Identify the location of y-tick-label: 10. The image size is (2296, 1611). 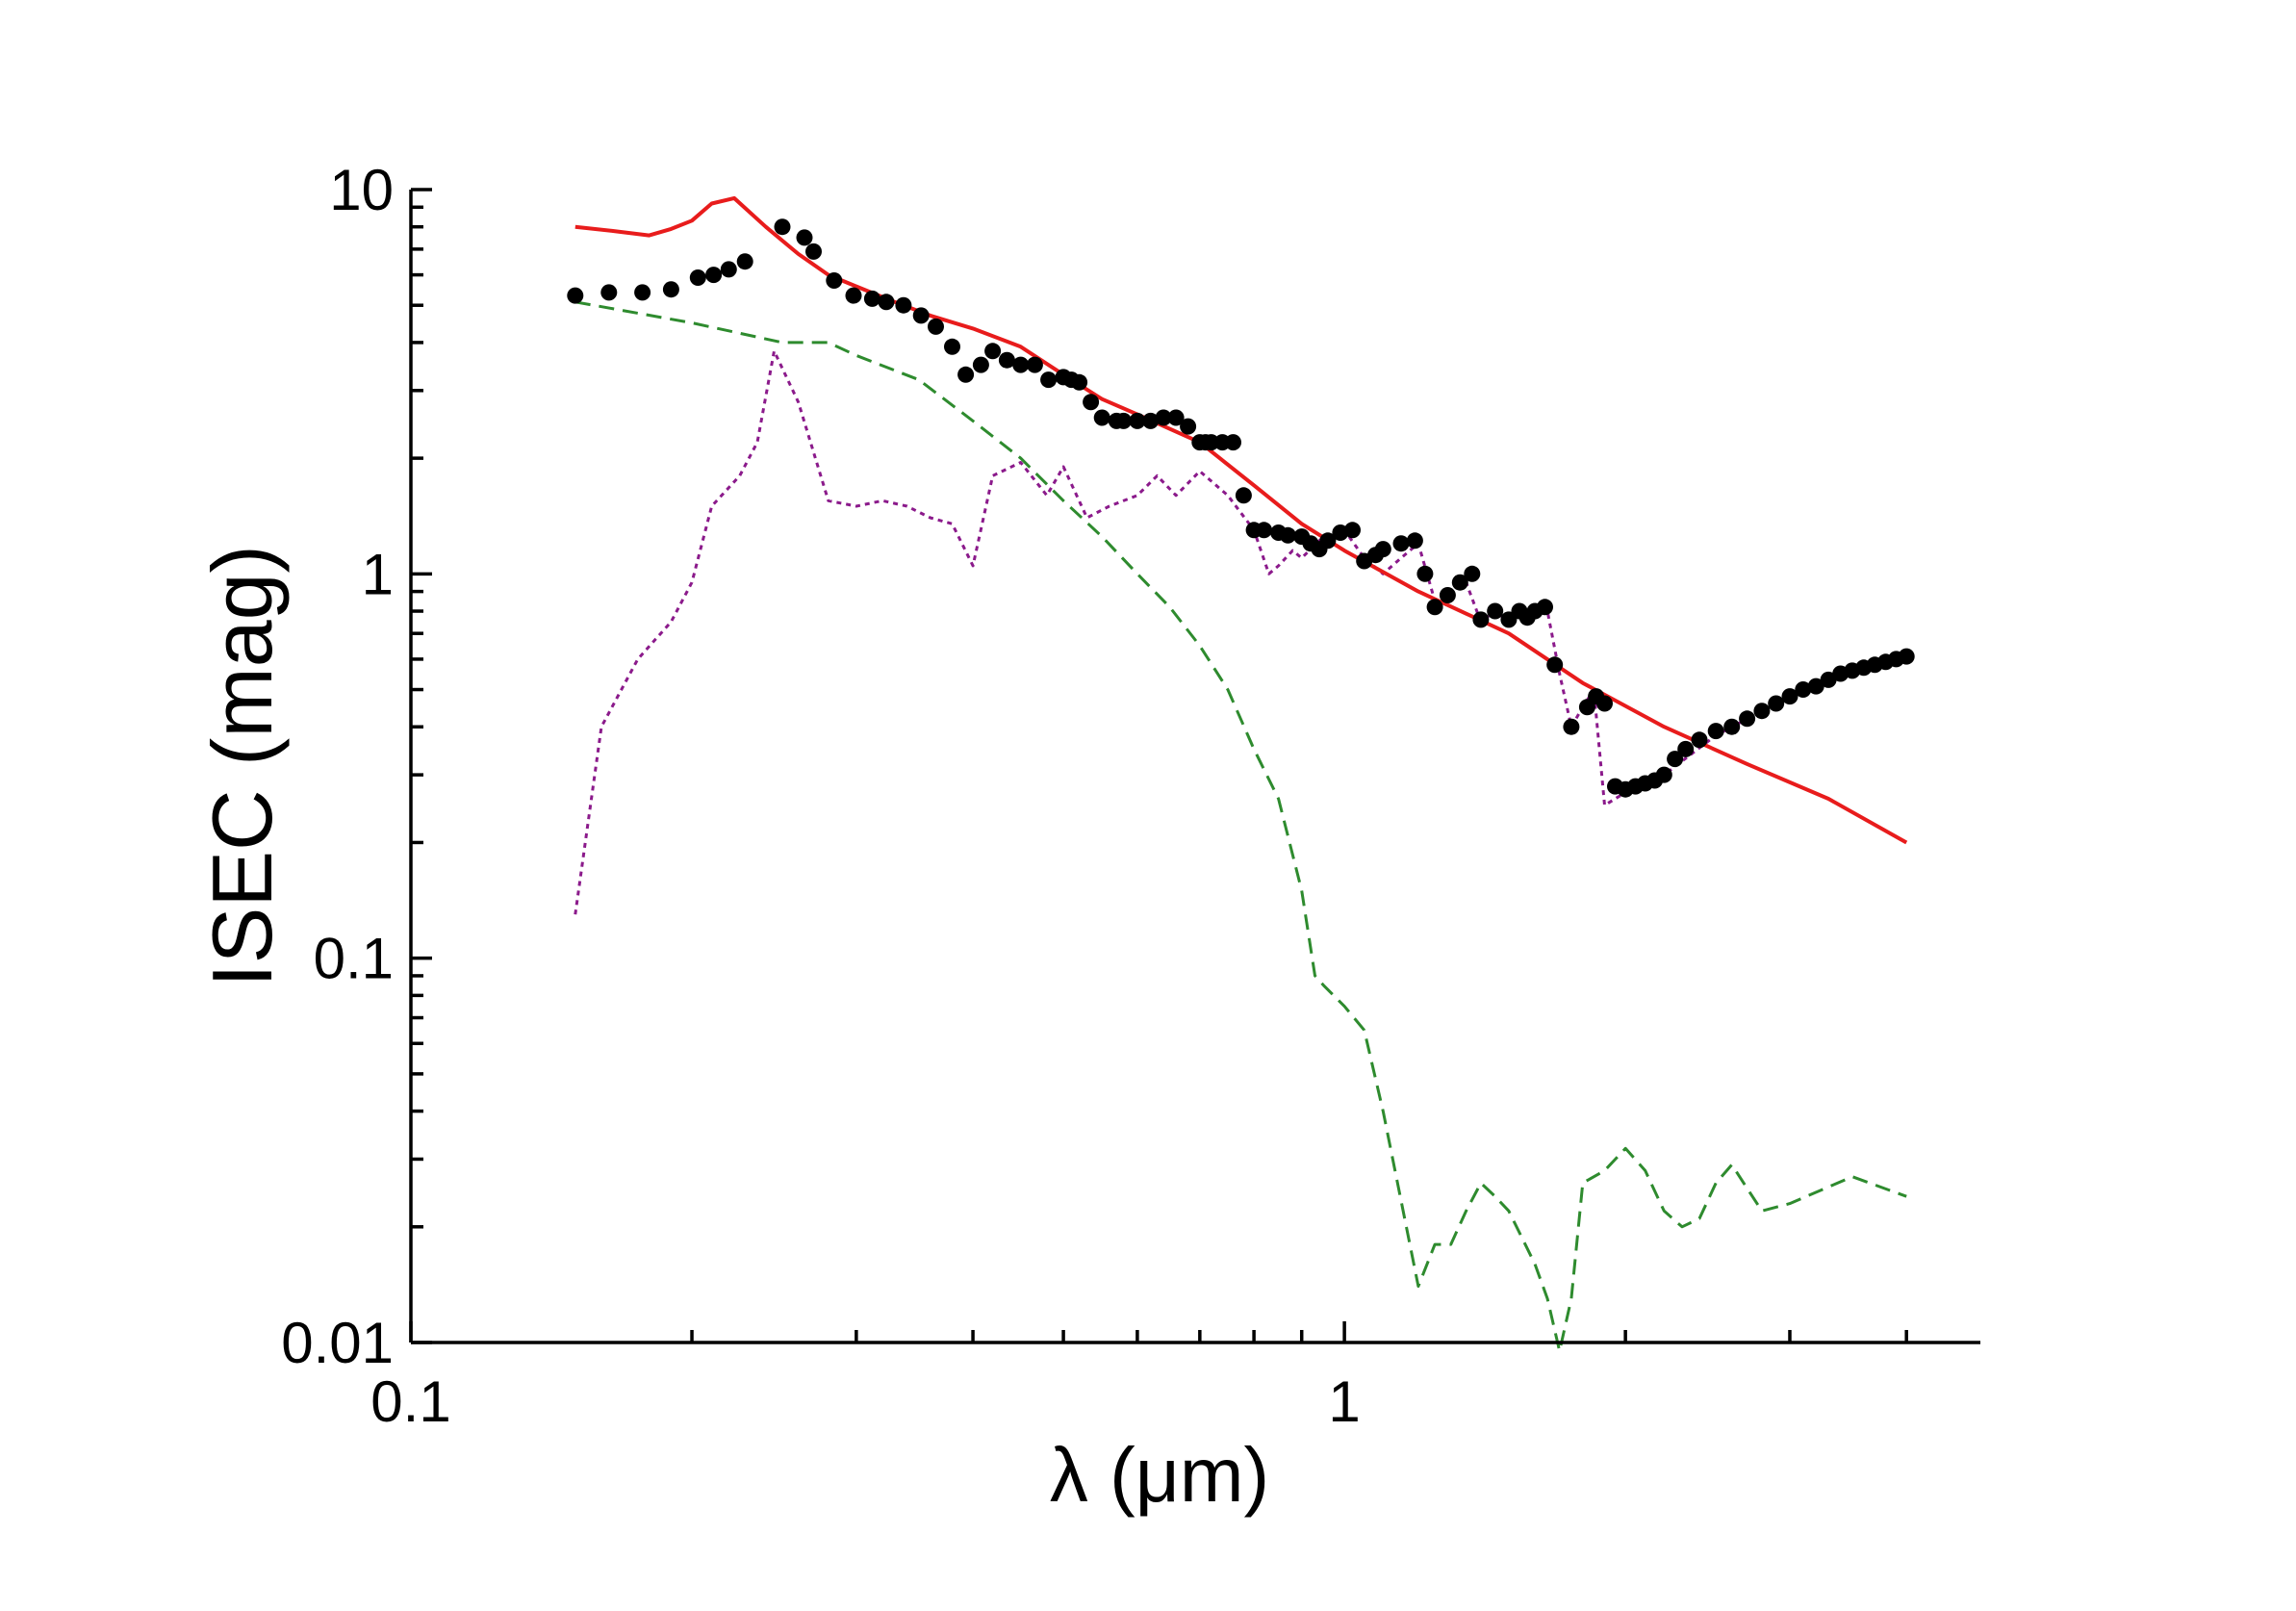
(361, 190).